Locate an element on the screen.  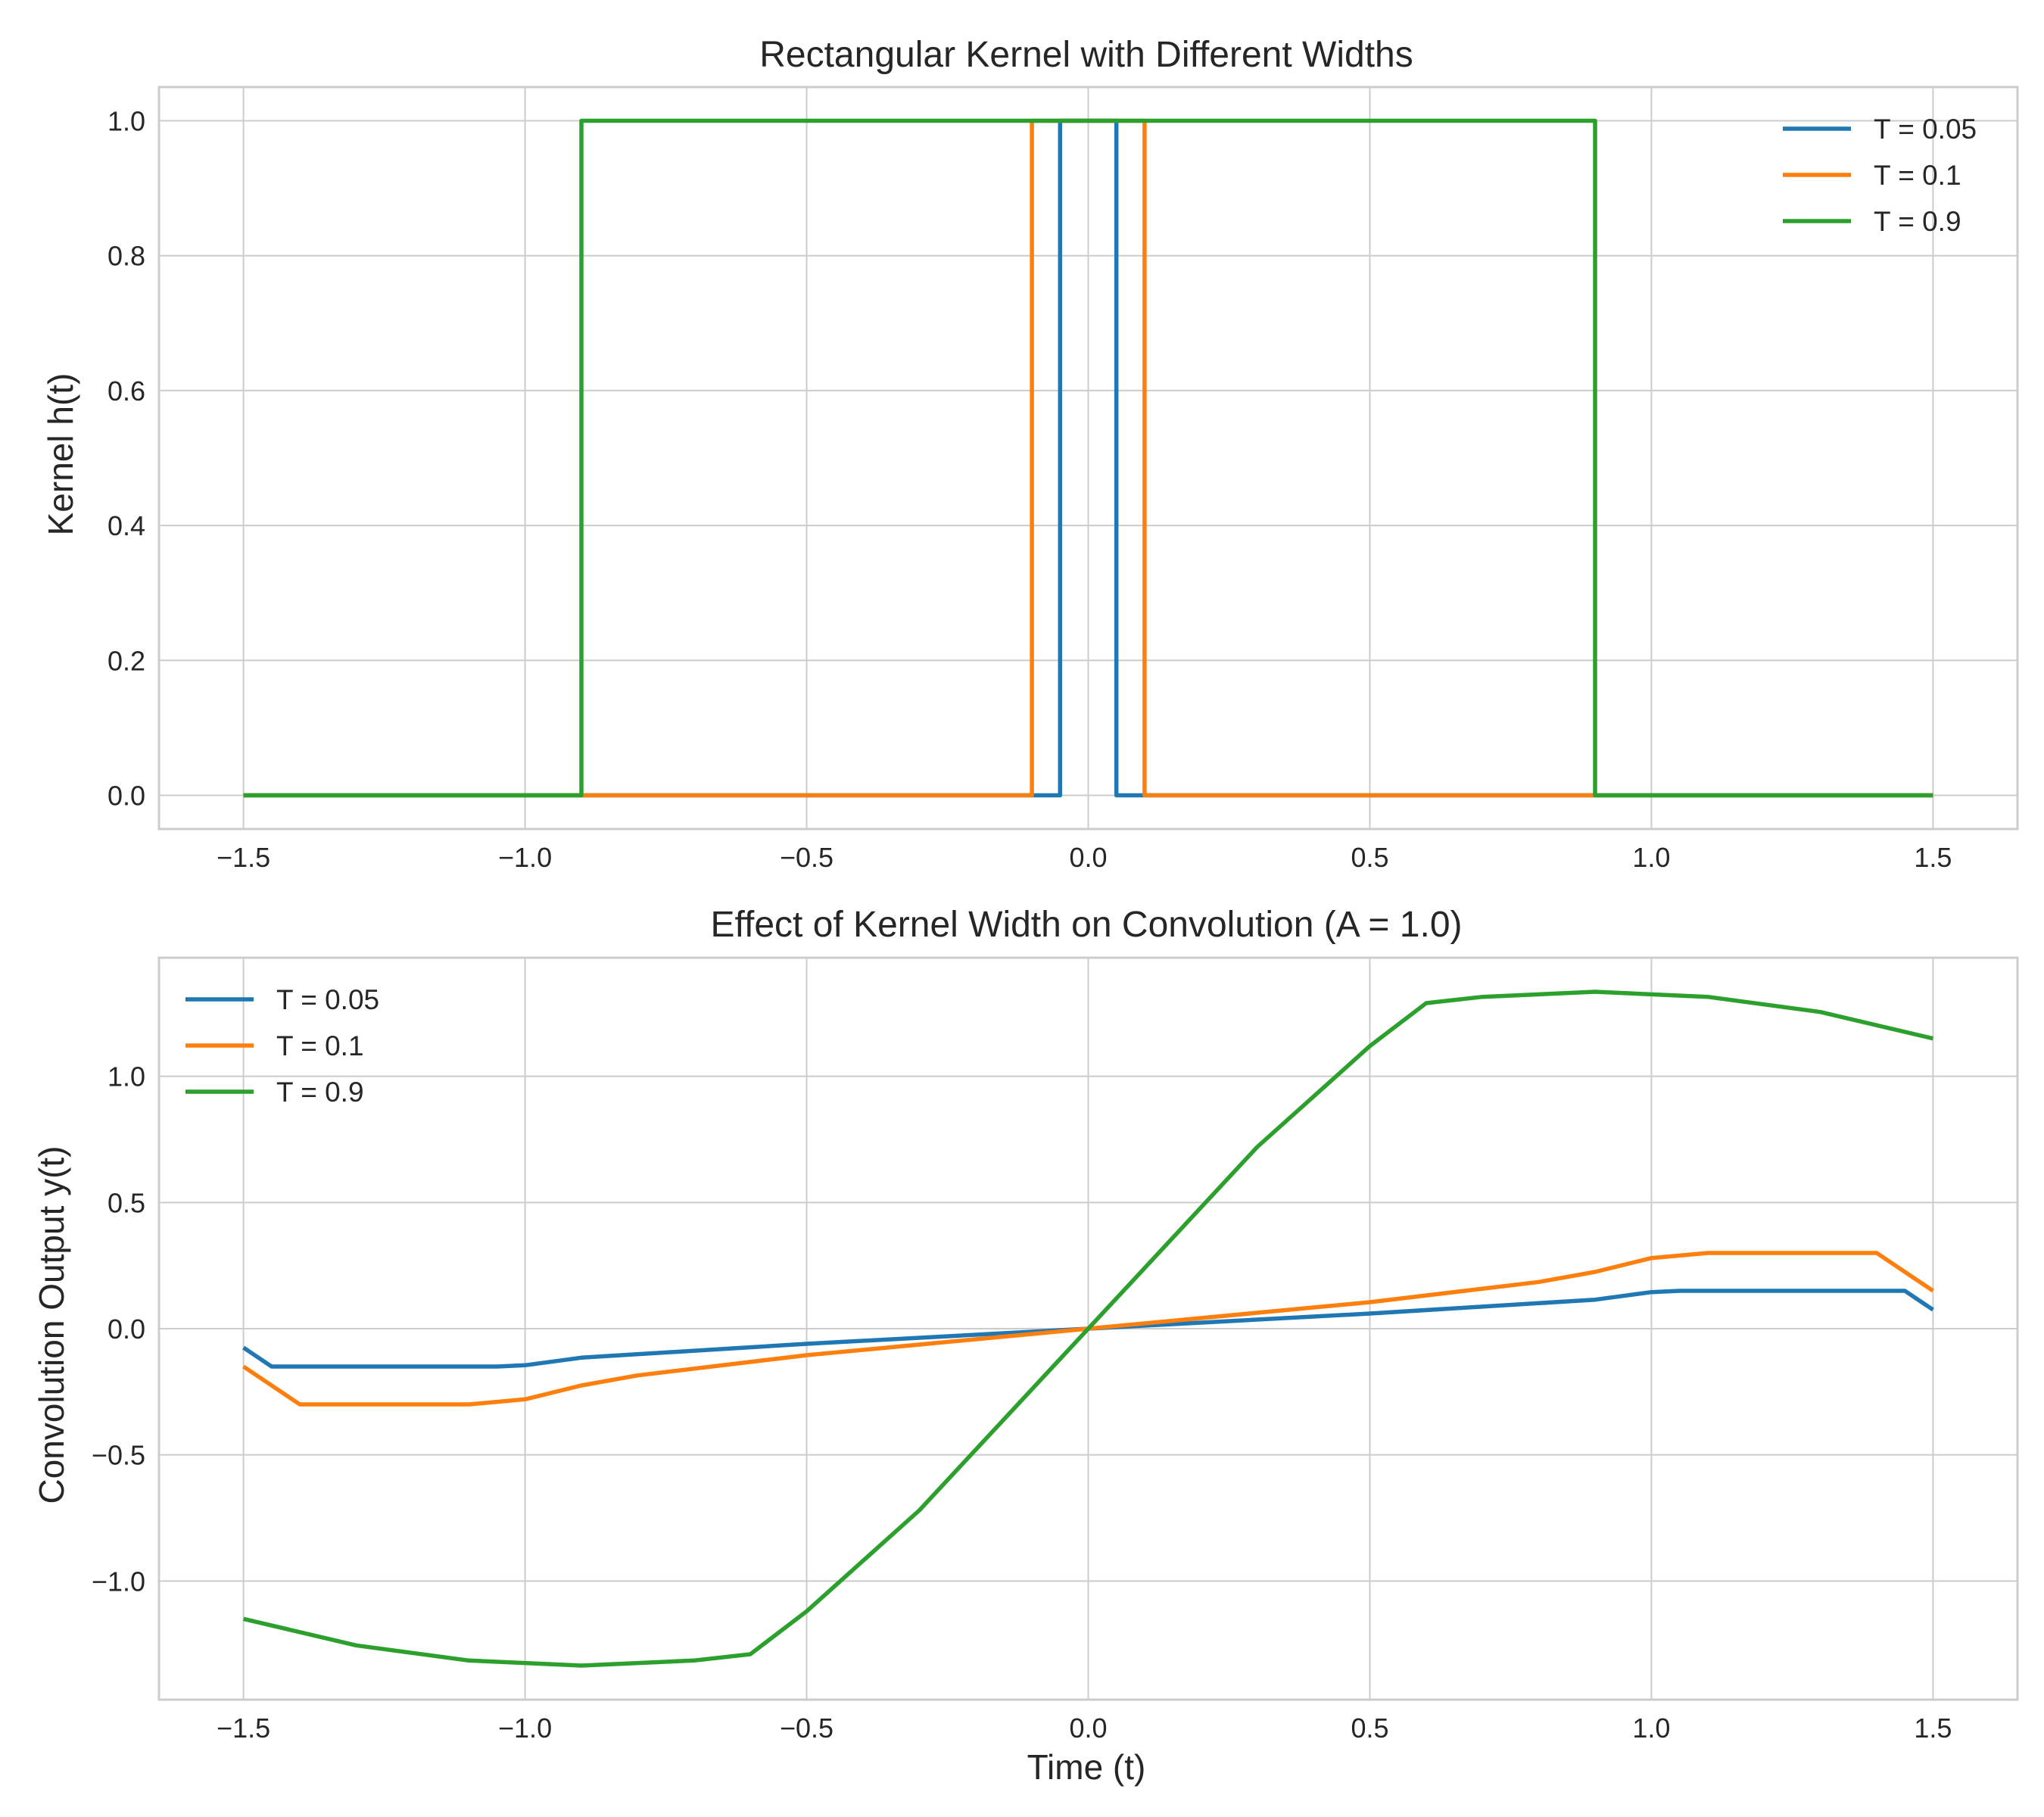
y-tick-label: 0.2 is located at coordinates (126, 660).